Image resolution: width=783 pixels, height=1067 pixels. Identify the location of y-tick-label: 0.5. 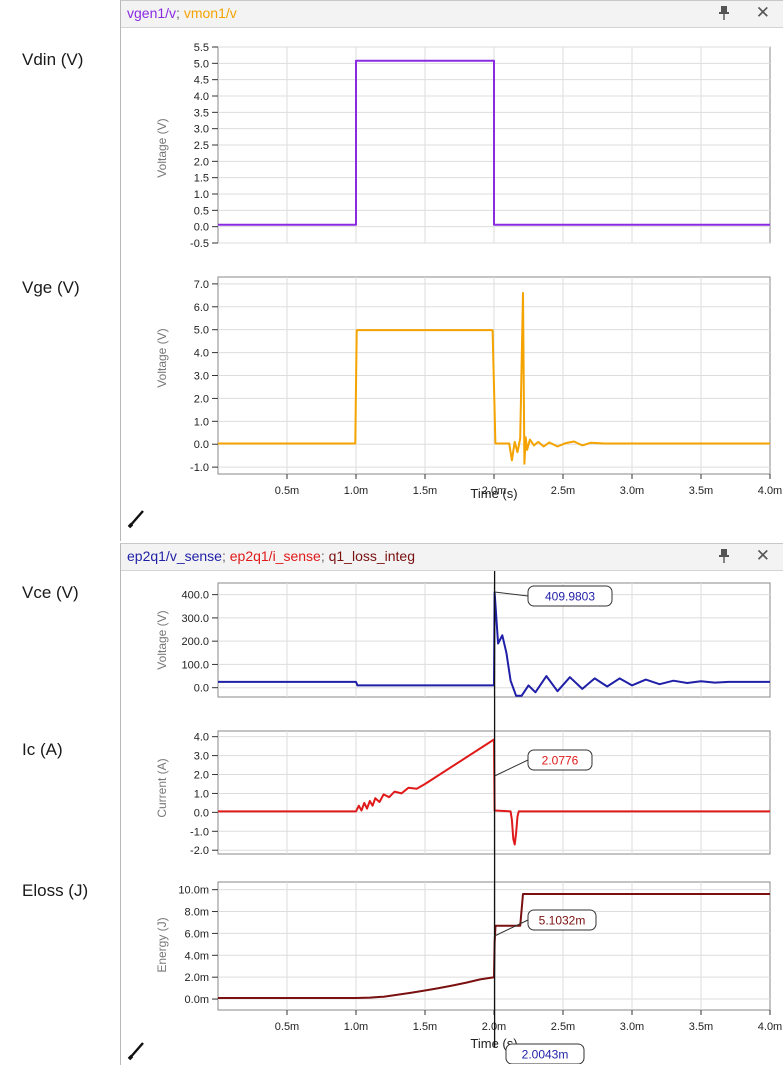
(201, 211).